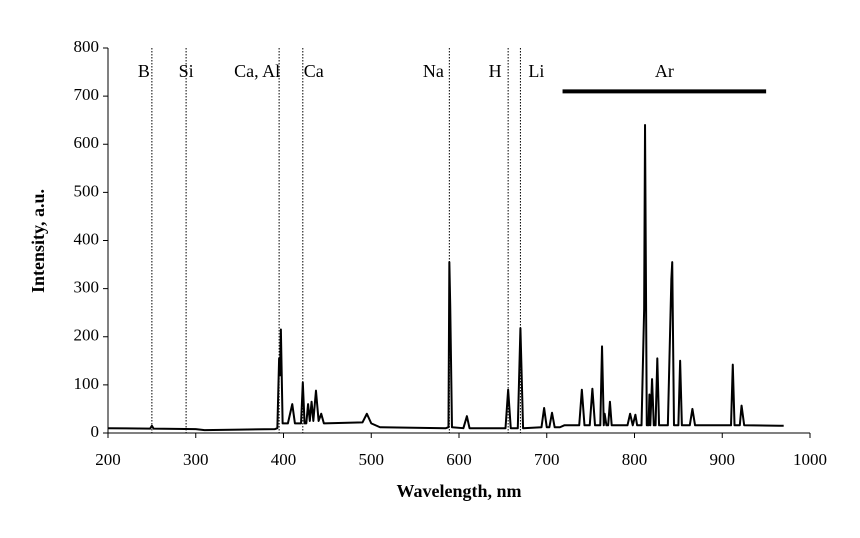  I want to click on annotation-label: Si, so click(186, 71).